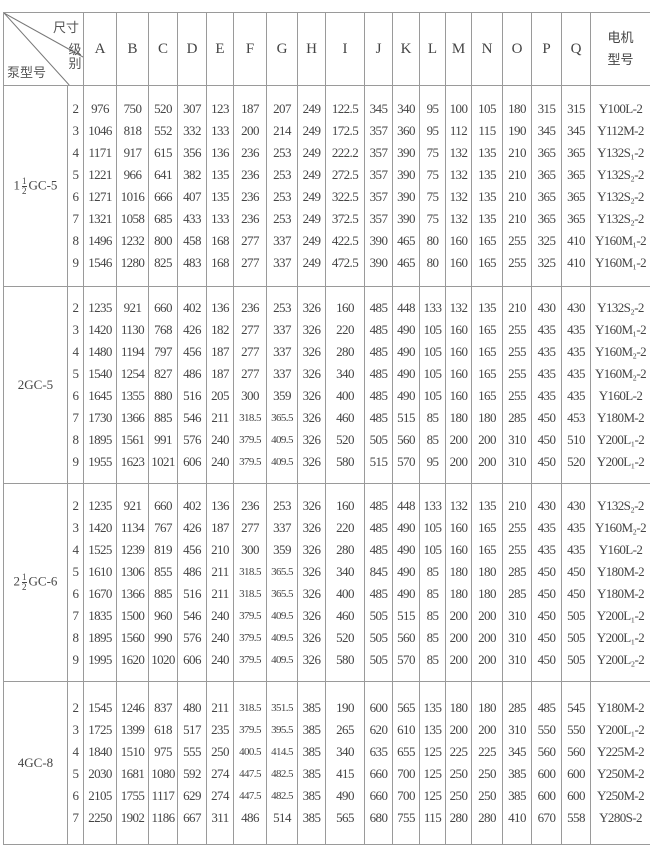 The image size is (650, 855). What do you see at coordinates (282, 615) in the screenshot?
I see `dimension-value: 409.5` at bounding box center [282, 615].